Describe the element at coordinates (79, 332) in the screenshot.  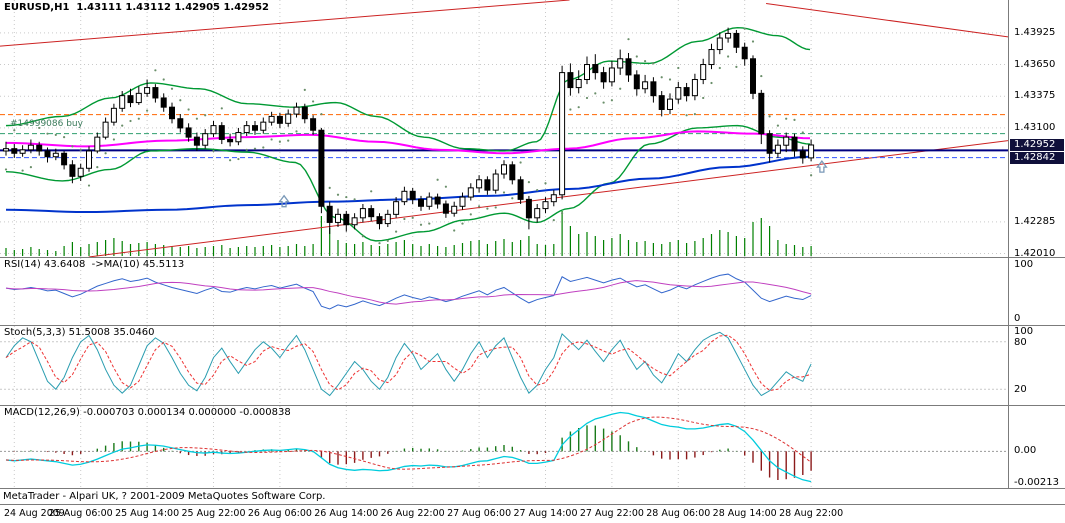
I see `stochastic-label: Stoch(5,3,3) 51.5008 35.0460` at that location.